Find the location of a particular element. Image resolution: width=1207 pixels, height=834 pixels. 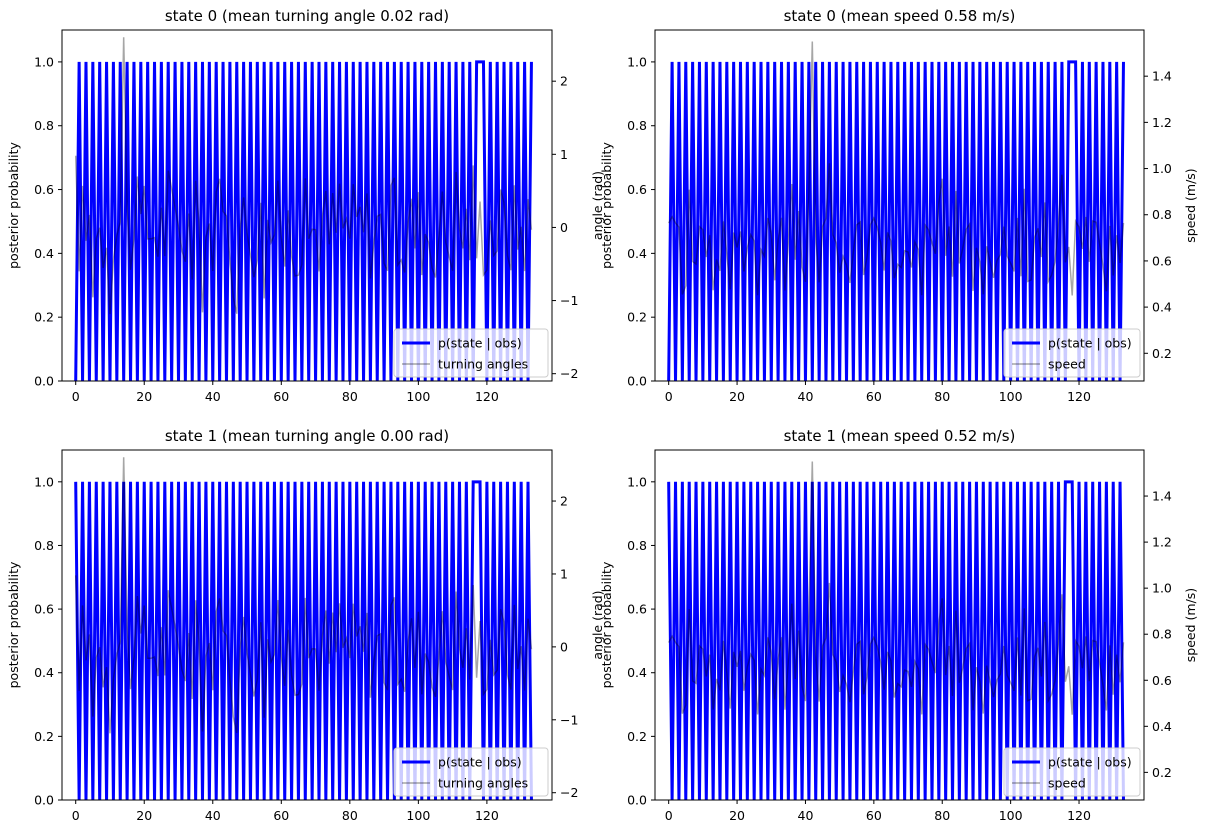

y2-tick-label: 0.4 is located at coordinates (1162, 307).